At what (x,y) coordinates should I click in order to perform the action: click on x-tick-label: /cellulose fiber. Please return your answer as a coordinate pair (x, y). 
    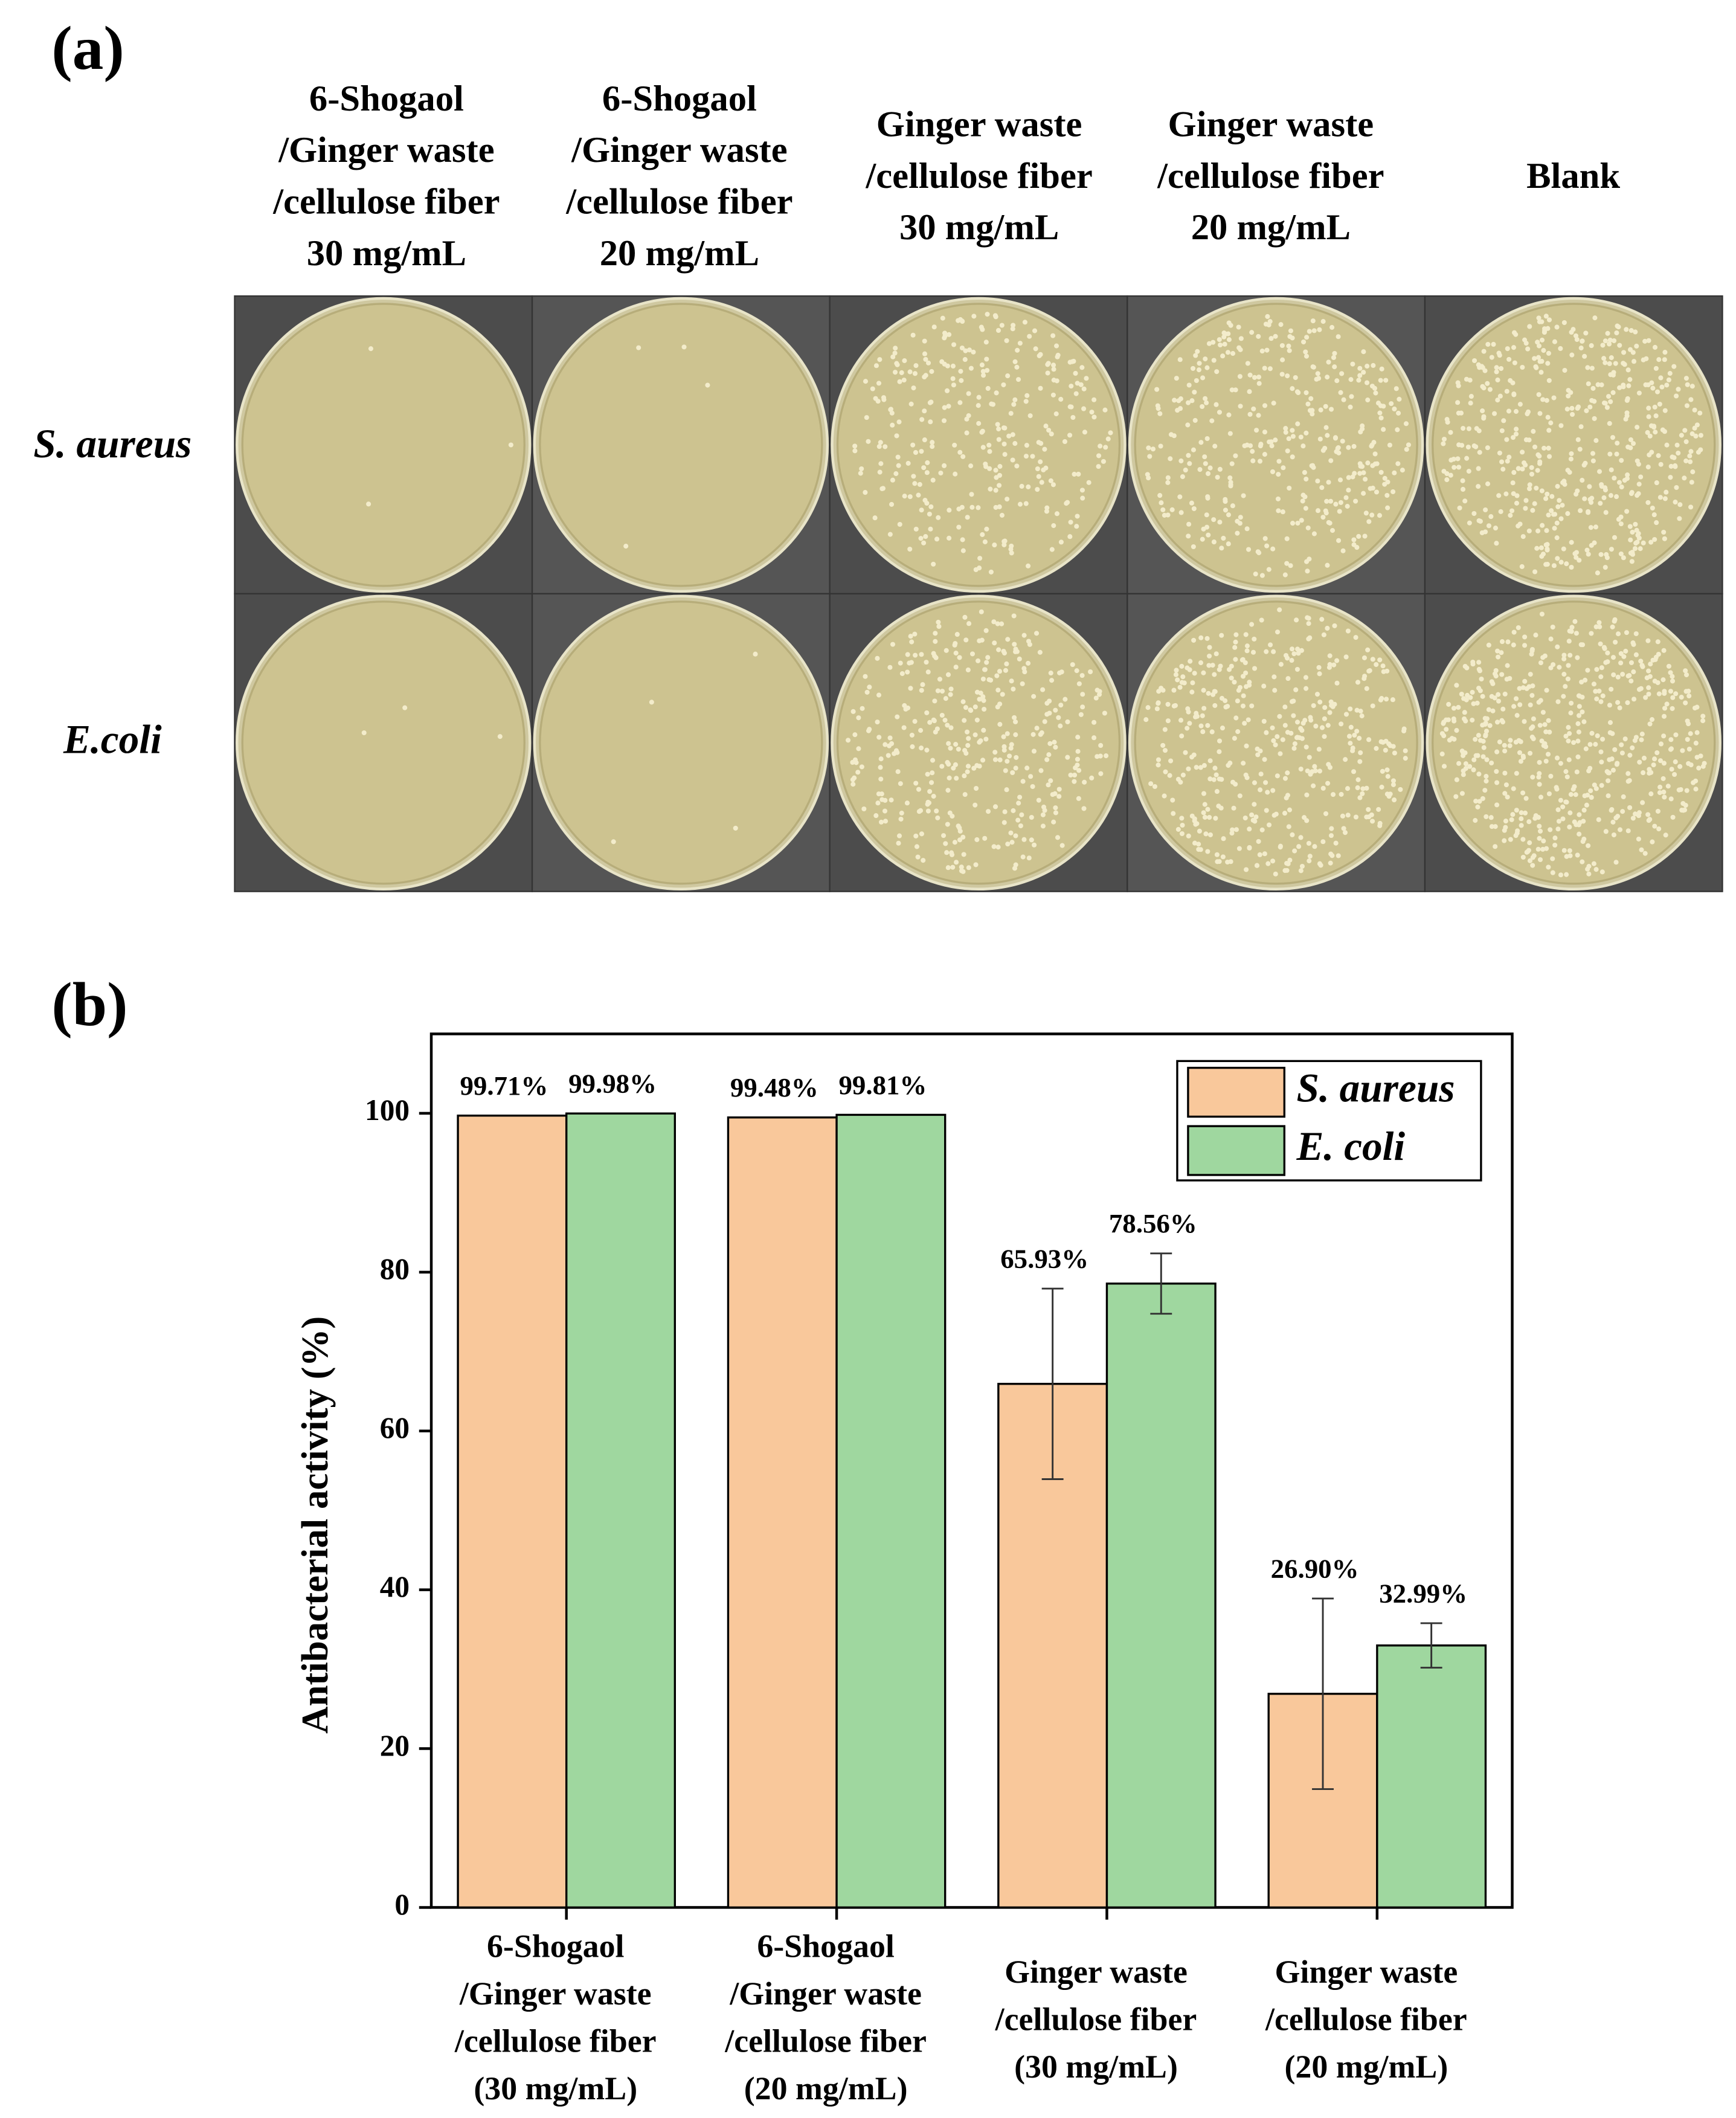
    Looking at the image, I should click on (1366, 2019).